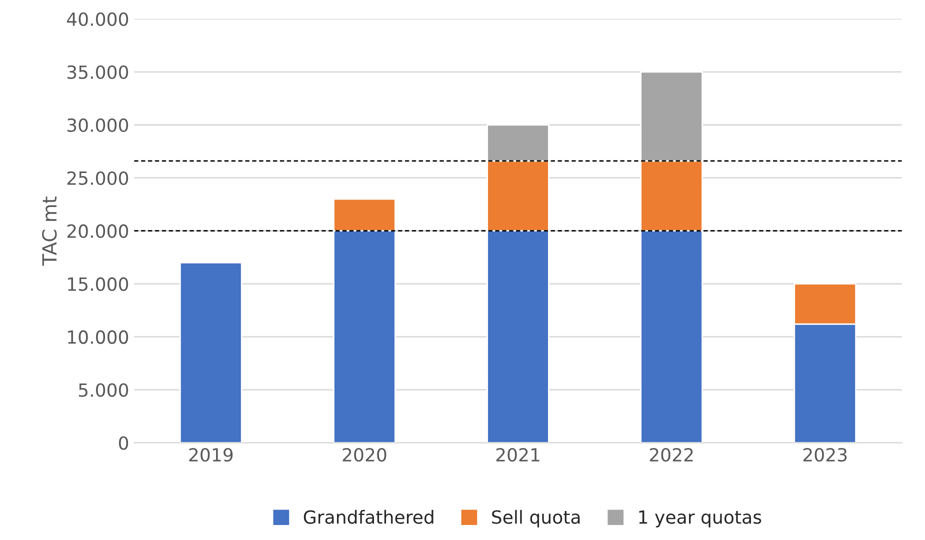 The width and height of the screenshot is (925, 540). What do you see at coordinates (364, 455) in the screenshot?
I see `x-tick-label: 2020` at bounding box center [364, 455].